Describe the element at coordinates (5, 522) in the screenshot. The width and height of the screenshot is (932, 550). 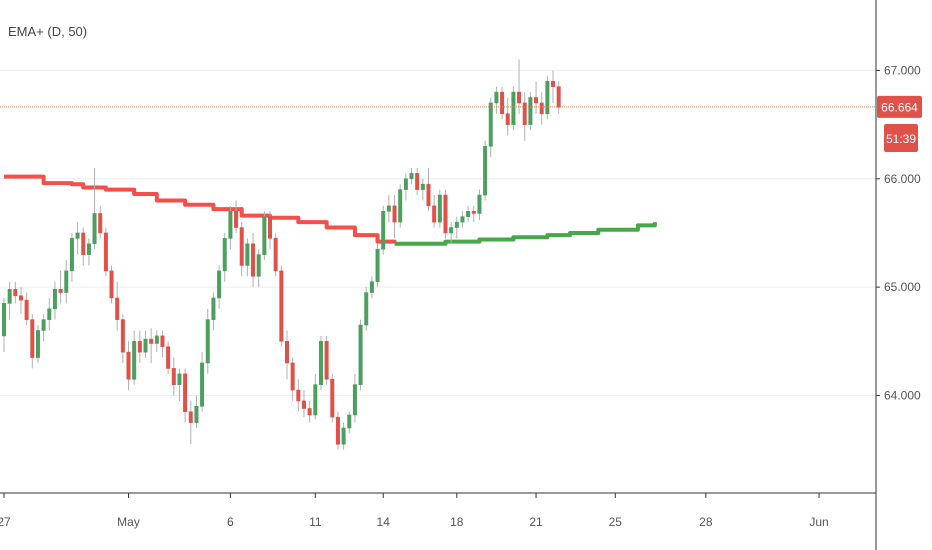
I see `x-tick-label-0: 27` at that location.